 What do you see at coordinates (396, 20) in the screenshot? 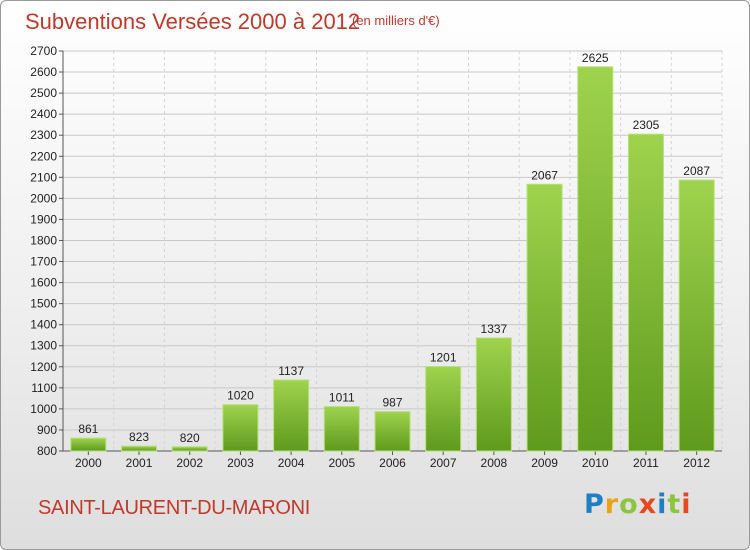
I see `chart-subtitle: (en milliers d'€)` at bounding box center [396, 20].